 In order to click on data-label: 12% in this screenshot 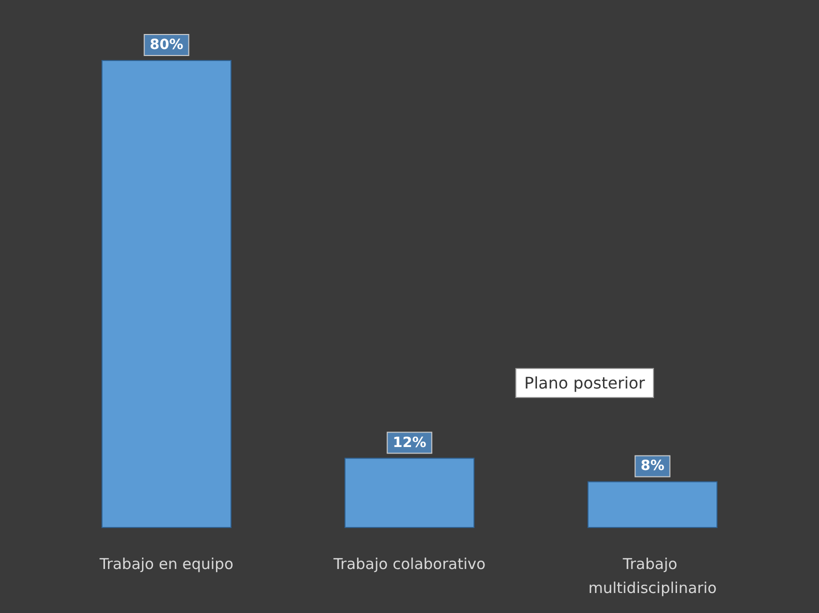, I will do `click(409, 442)`.